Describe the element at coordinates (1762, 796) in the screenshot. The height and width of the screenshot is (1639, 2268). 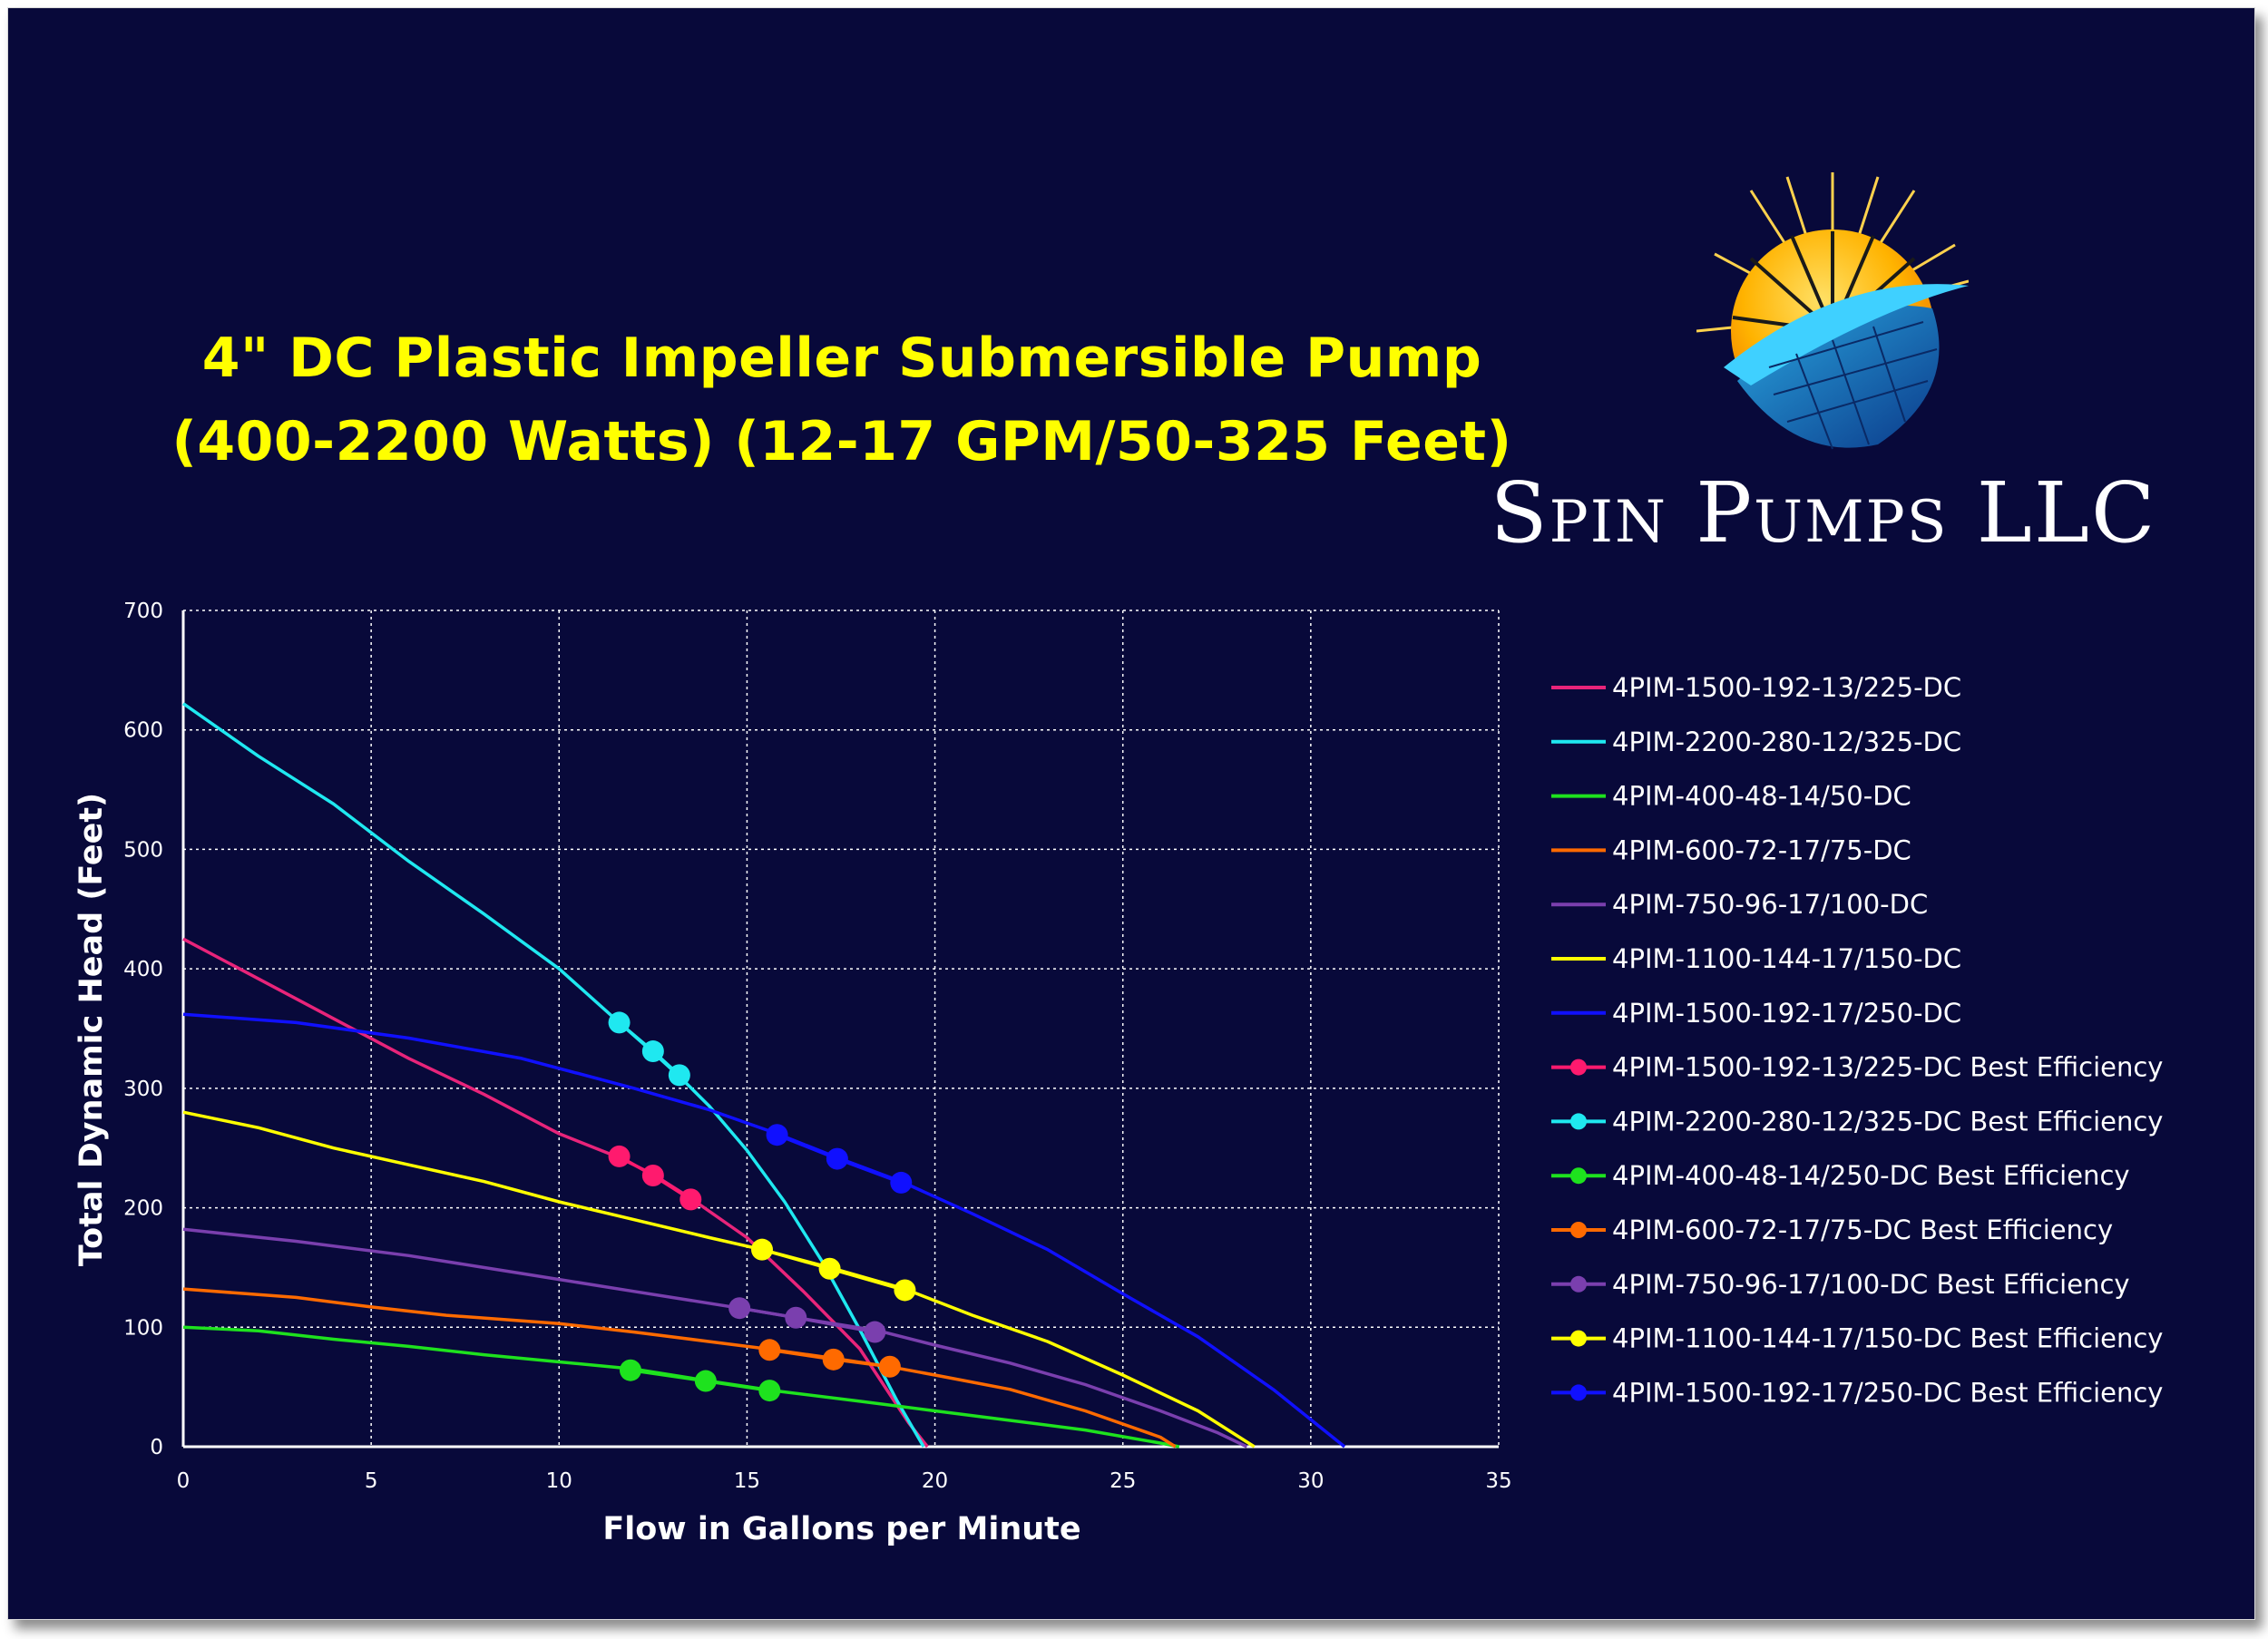
I see `legend-label: 4PIM-400-48-14/50-DC` at that location.